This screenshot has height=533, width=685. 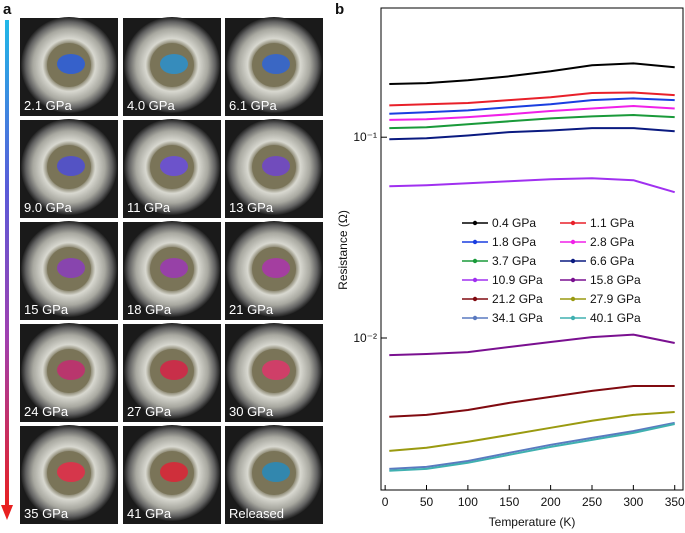 I want to click on photo: 24 GPa, so click(x=69, y=372).